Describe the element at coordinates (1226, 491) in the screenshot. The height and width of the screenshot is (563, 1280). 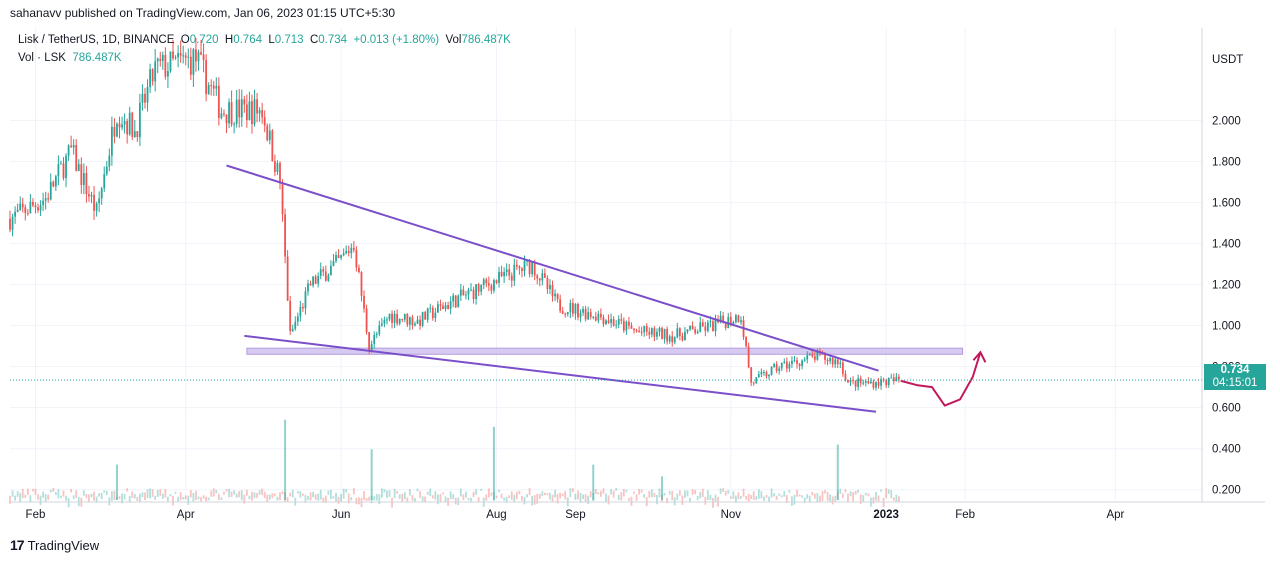
I see `y-tick-label: 0.200` at that location.